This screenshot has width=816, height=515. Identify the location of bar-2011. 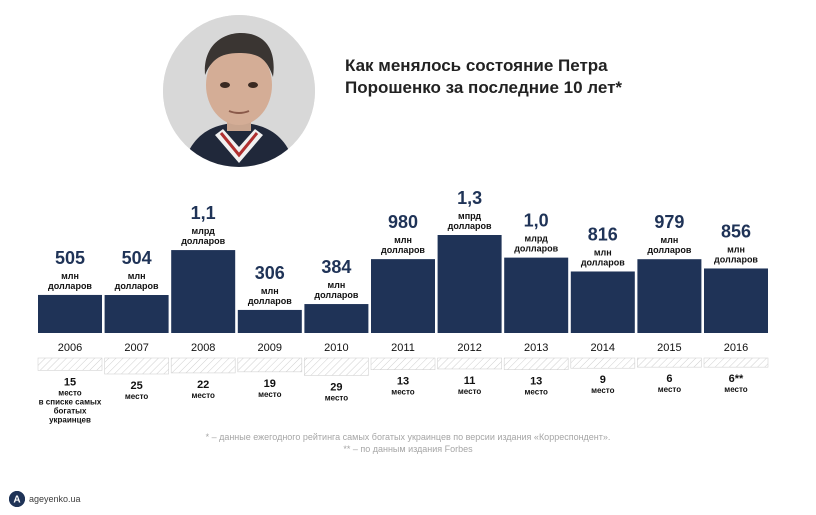
(403, 296).